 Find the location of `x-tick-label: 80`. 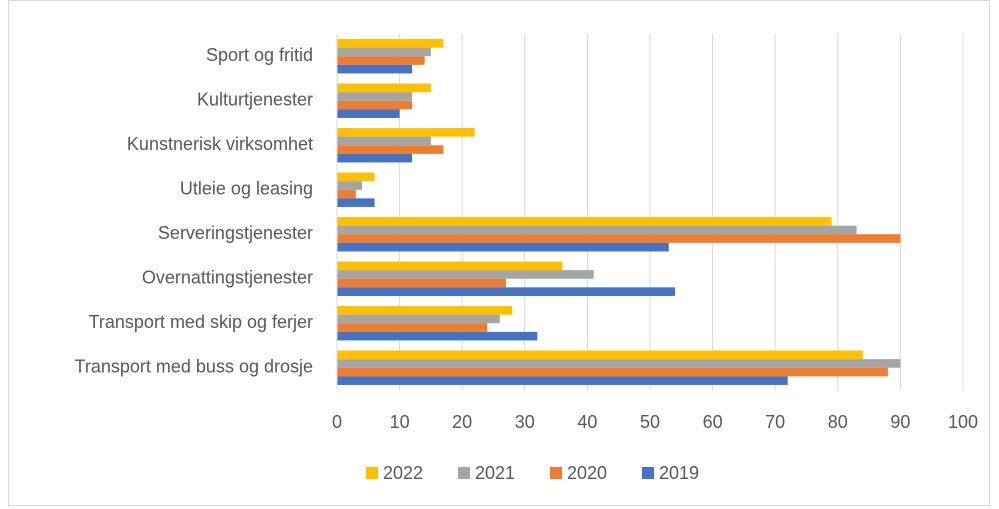

x-tick-label: 80 is located at coordinates (838, 422).